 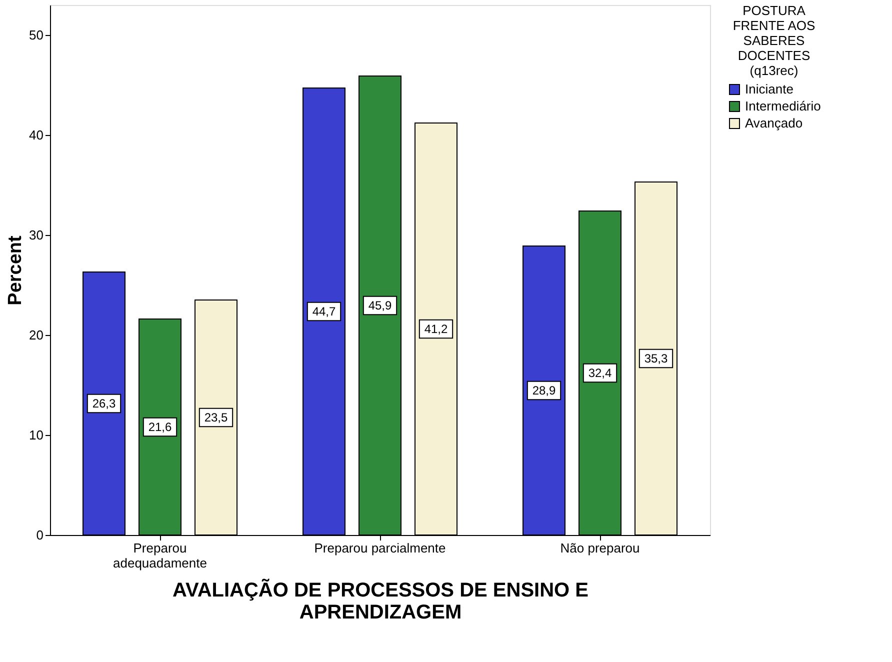 I want to click on y-axis-title: Percent, so click(x=15, y=270).